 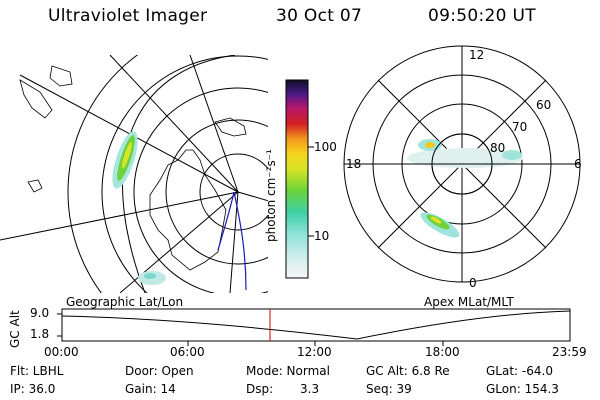 What do you see at coordinates (125, 302) in the screenshot?
I see `left-panel-caption: Geographic Lat/Lon` at bounding box center [125, 302].